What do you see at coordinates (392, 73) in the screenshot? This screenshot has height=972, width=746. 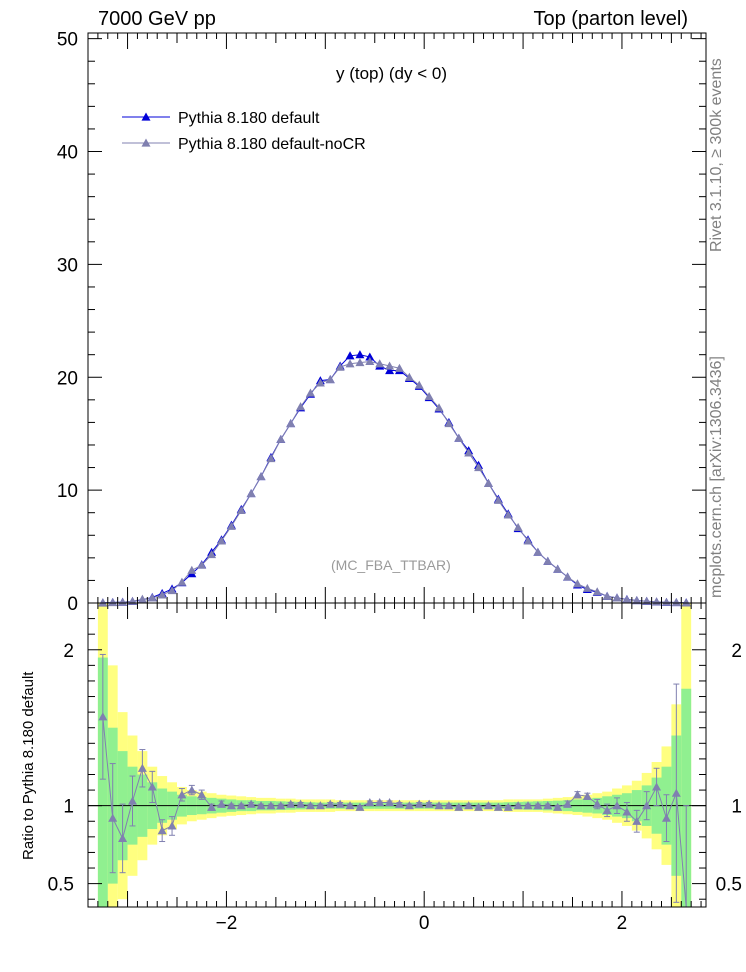 I see `plot-title: y (top) (dy < 0)` at bounding box center [392, 73].